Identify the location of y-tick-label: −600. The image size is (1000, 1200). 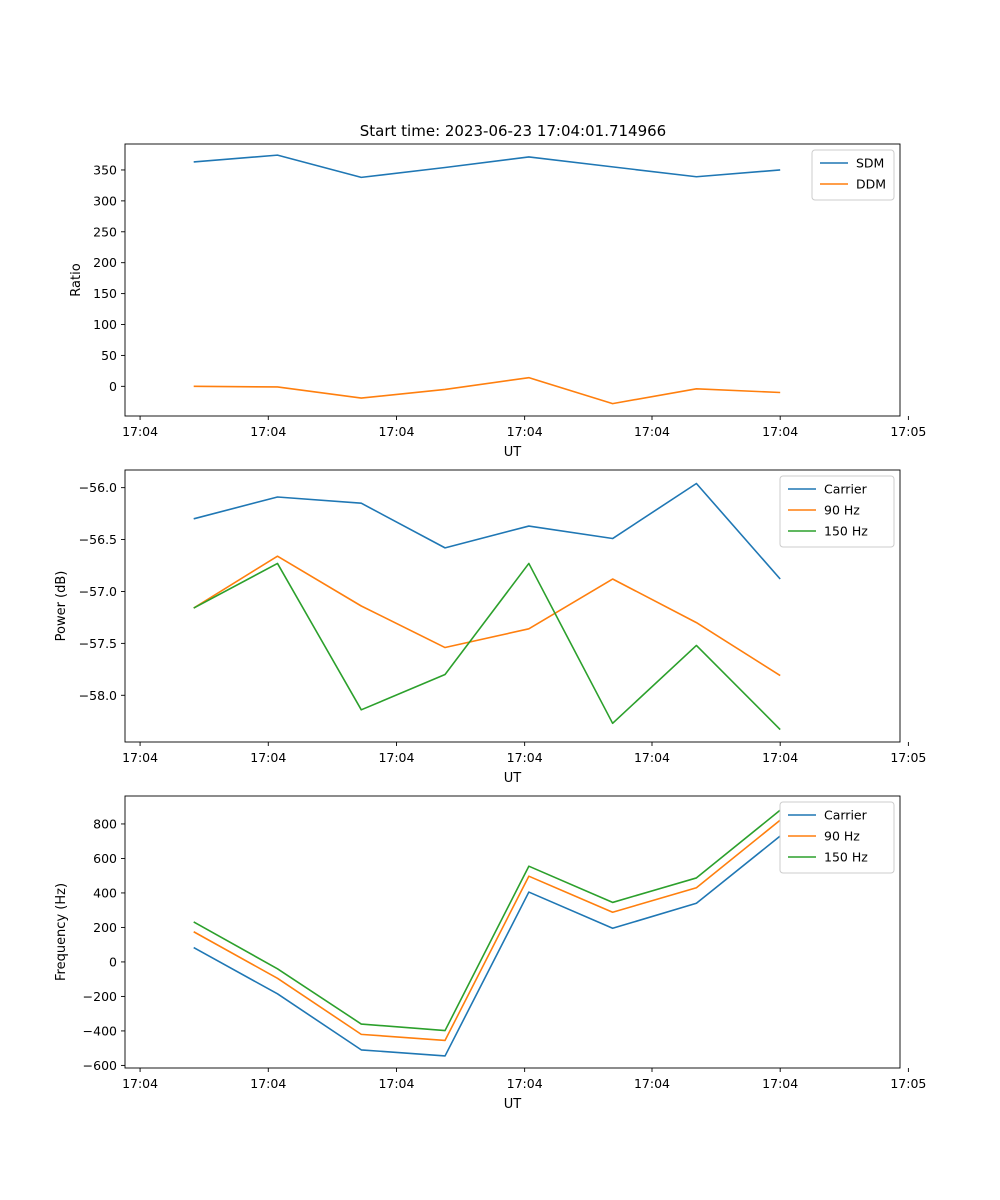
(100, 1065).